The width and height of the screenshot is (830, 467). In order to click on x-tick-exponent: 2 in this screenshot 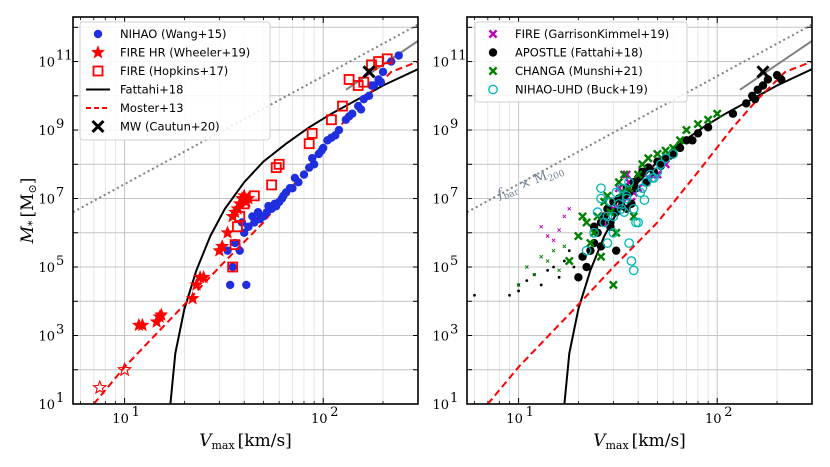, I will do `click(334, 412)`.